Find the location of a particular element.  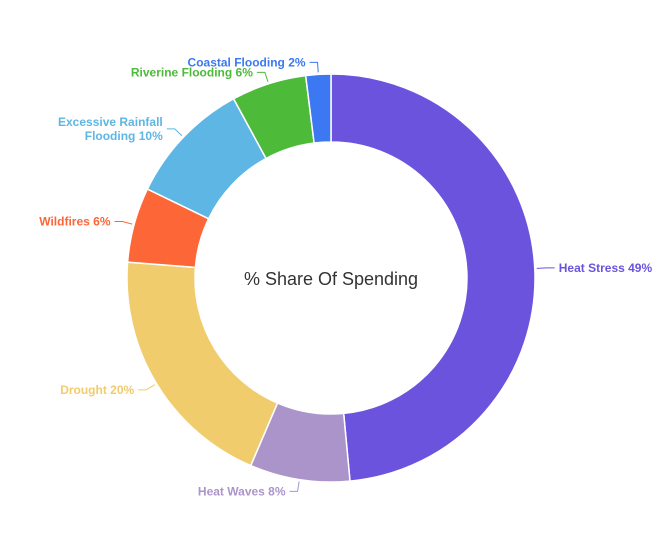

slice-label-wildfires: Wildfires 6% is located at coordinates (75, 222).